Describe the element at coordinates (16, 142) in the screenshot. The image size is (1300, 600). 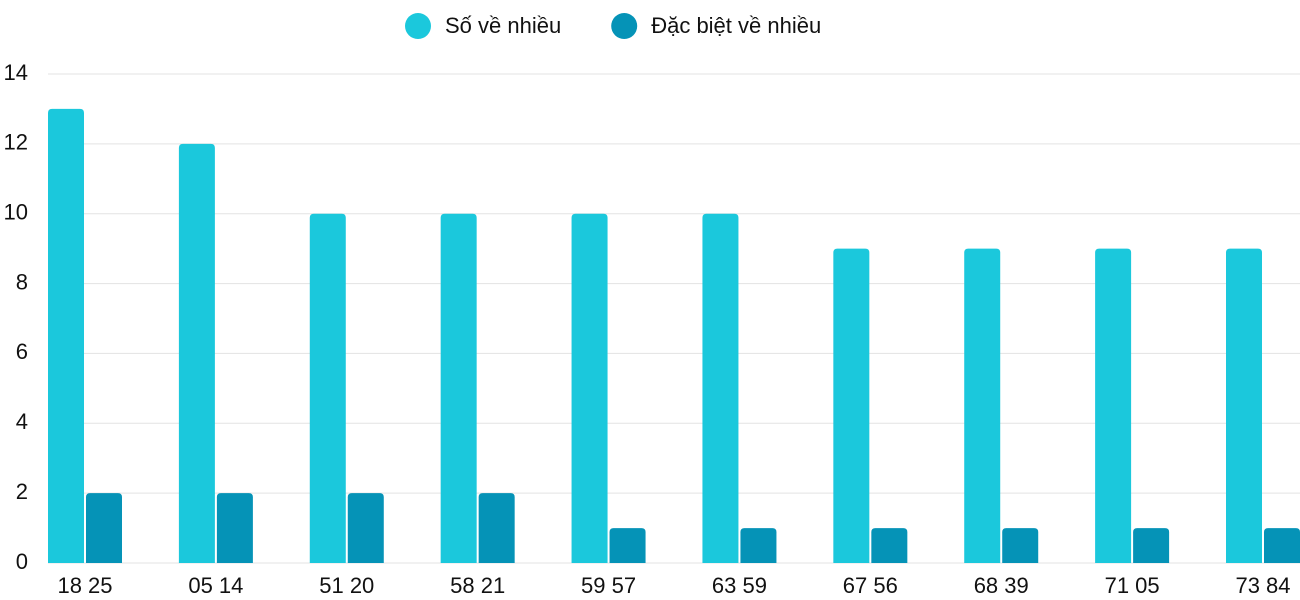
I see `y-tick-label: 12` at that location.